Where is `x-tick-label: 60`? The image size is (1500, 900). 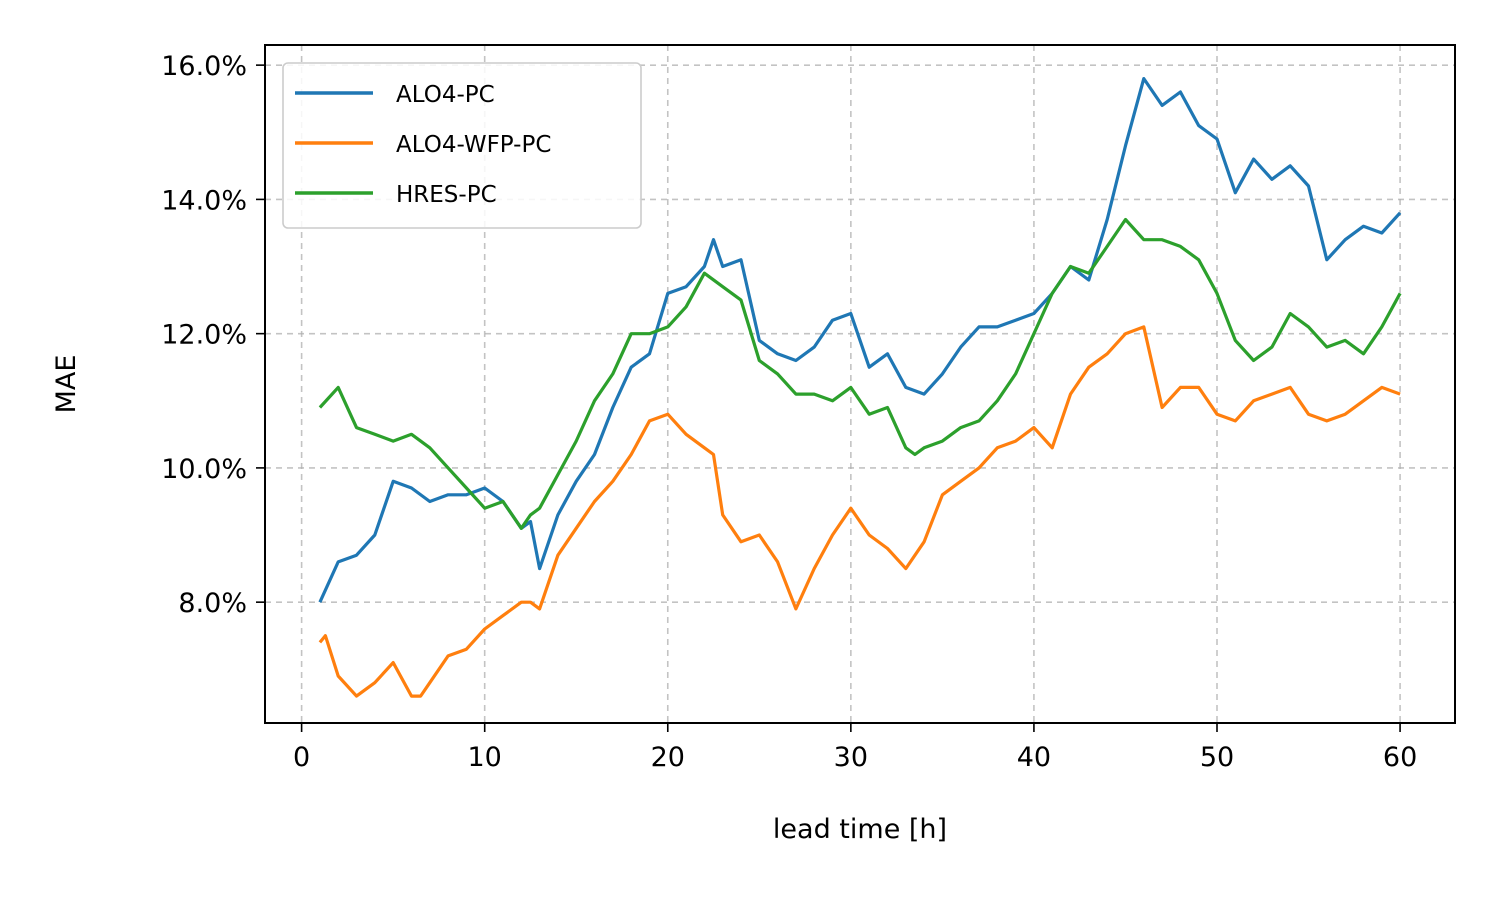 x-tick-label: 60 is located at coordinates (1400, 757).